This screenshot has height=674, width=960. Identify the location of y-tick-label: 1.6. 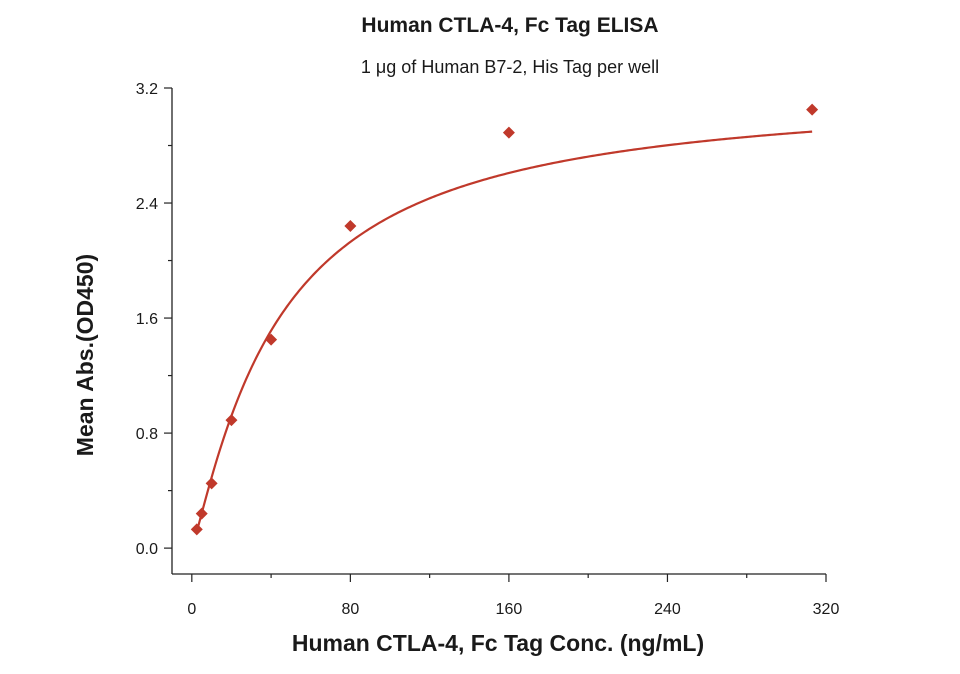
(147, 319).